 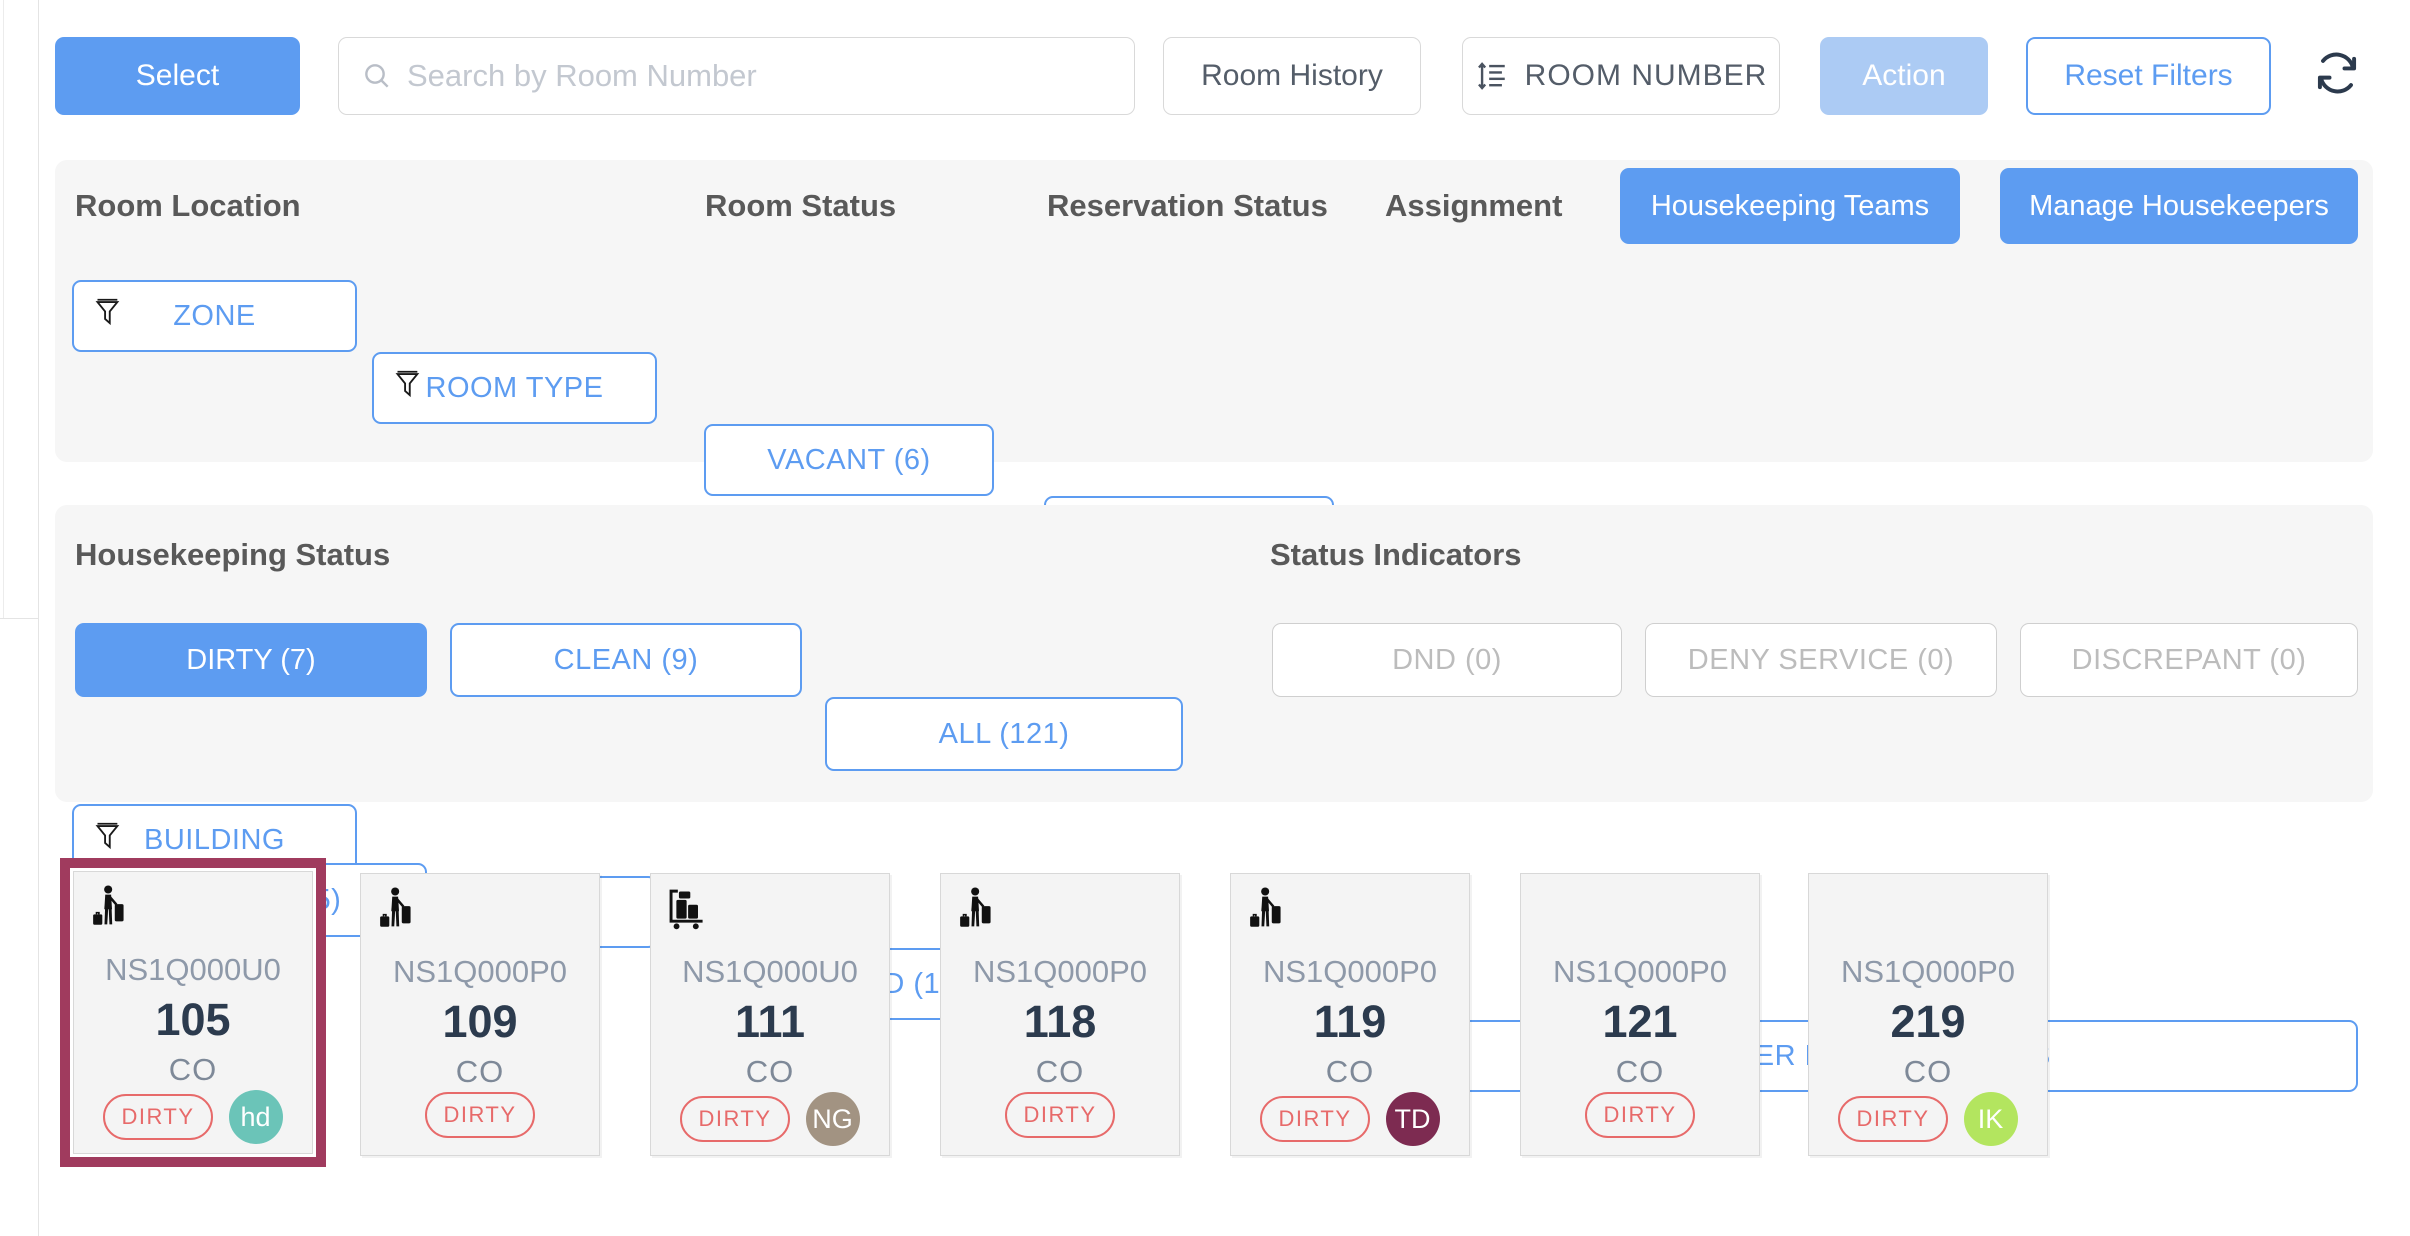 I want to click on housekeeper-badge: TD, so click(x=1412, y=1119).